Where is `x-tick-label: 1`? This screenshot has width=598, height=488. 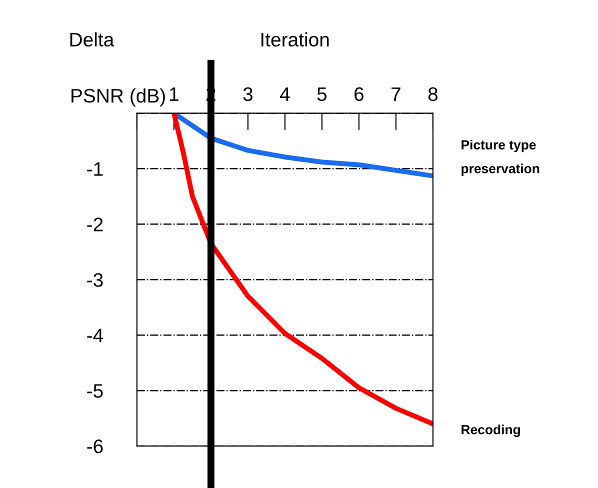 x-tick-label: 1 is located at coordinates (174, 94).